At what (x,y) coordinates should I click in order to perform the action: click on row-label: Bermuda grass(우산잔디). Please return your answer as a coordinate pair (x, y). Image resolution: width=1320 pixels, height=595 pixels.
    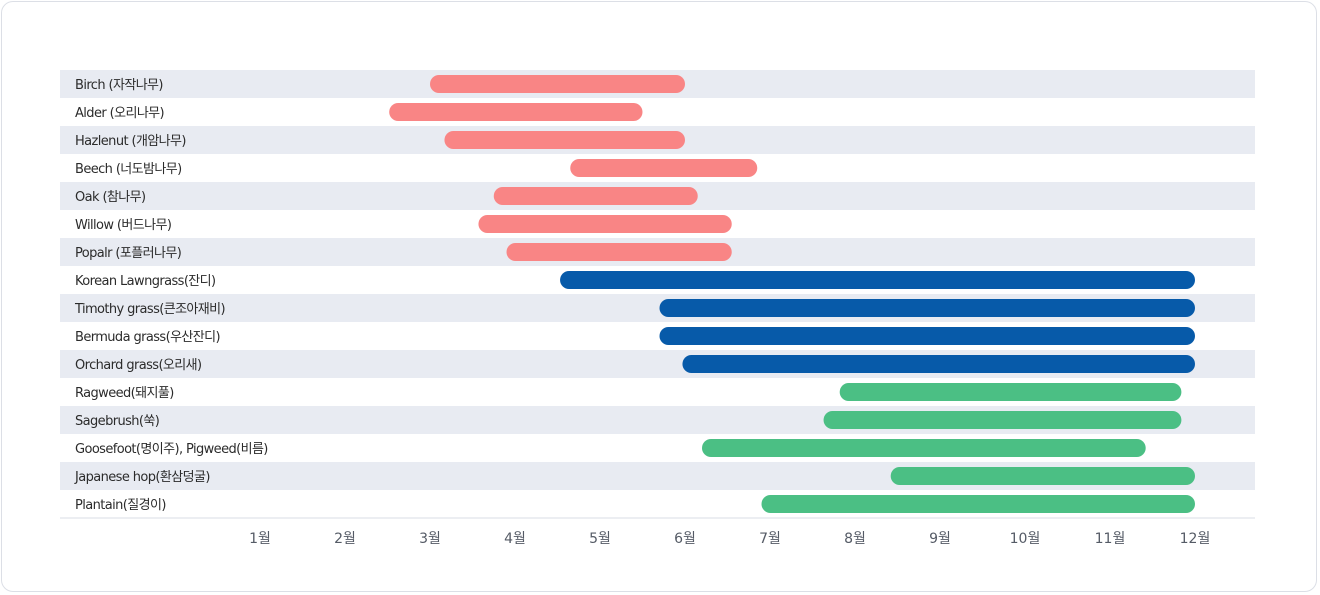
    Looking at the image, I should click on (147, 337).